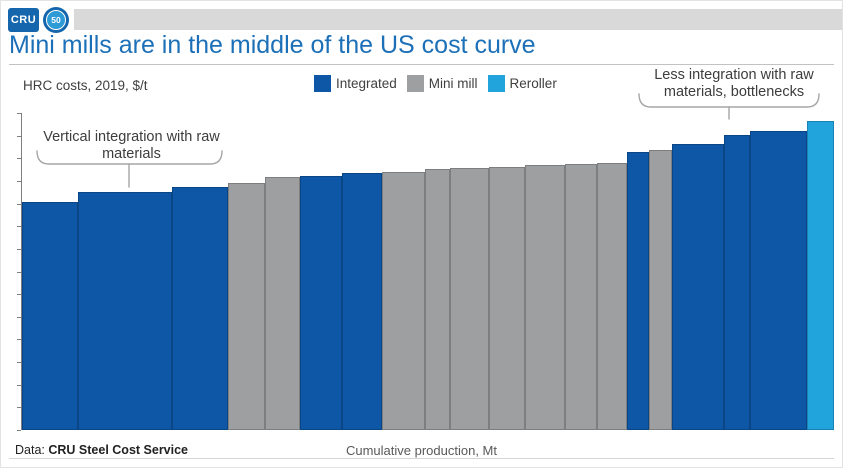 This screenshot has height=468, width=843. What do you see at coordinates (496, 83) in the screenshot?
I see `legend-swatch-reroller` at bounding box center [496, 83].